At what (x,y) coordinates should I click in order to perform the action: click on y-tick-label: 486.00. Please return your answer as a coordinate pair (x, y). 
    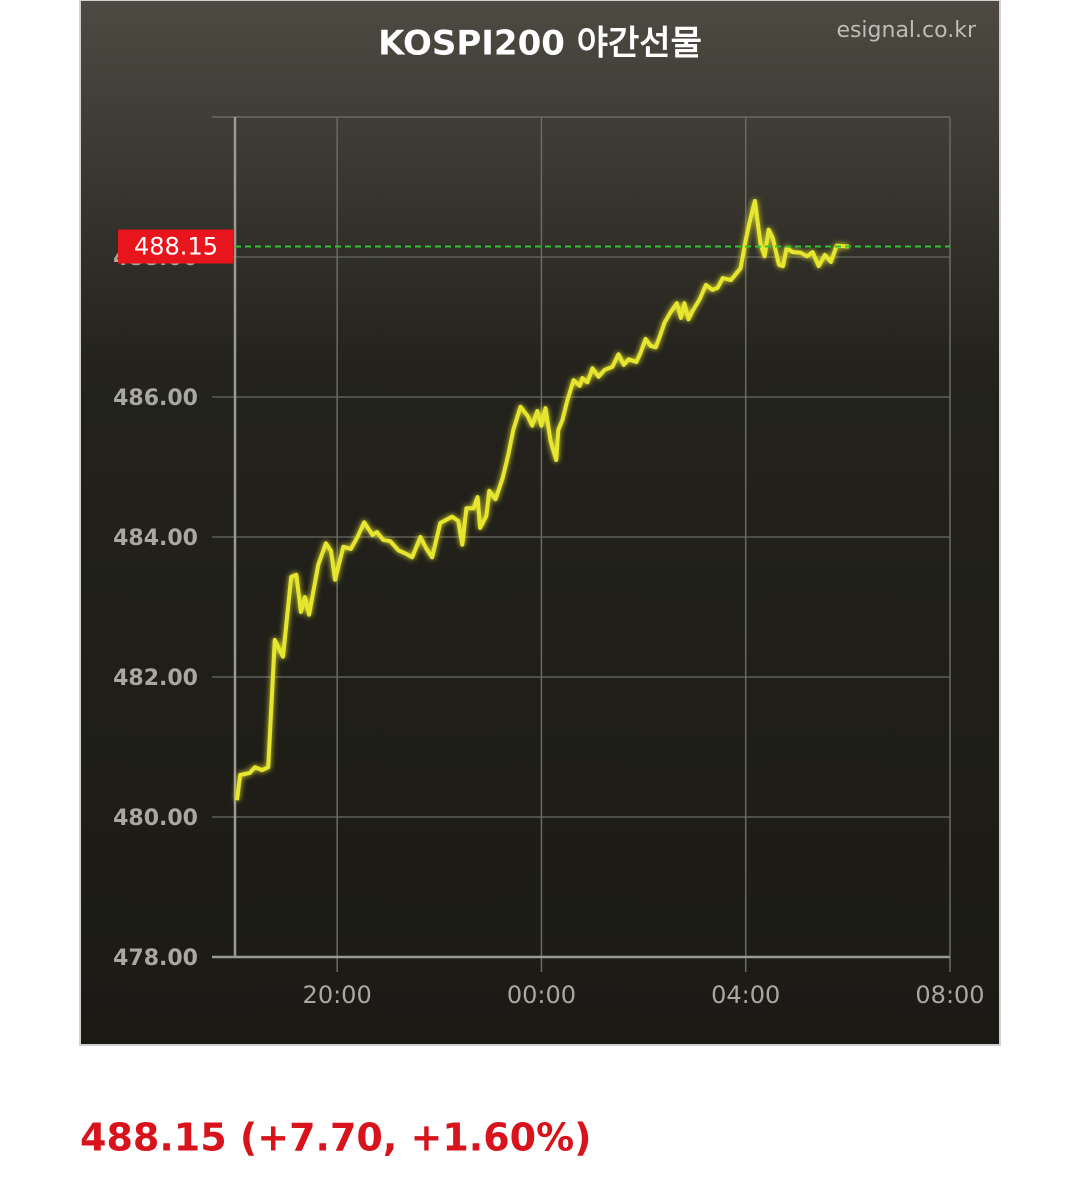
    Looking at the image, I should click on (155, 398).